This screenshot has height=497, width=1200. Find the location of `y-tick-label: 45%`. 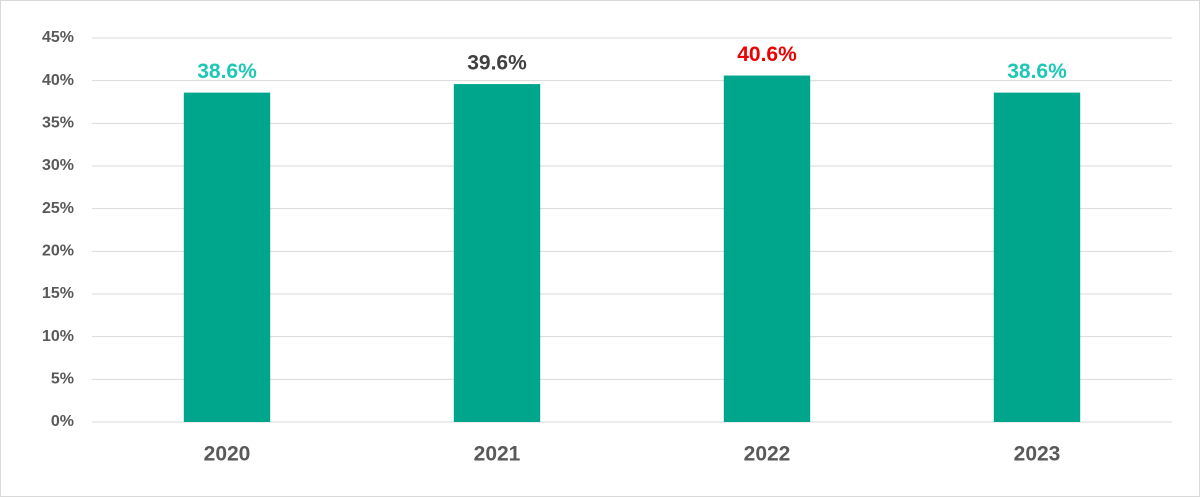

y-tick-label: 45% is located at coordinates (58, 37).